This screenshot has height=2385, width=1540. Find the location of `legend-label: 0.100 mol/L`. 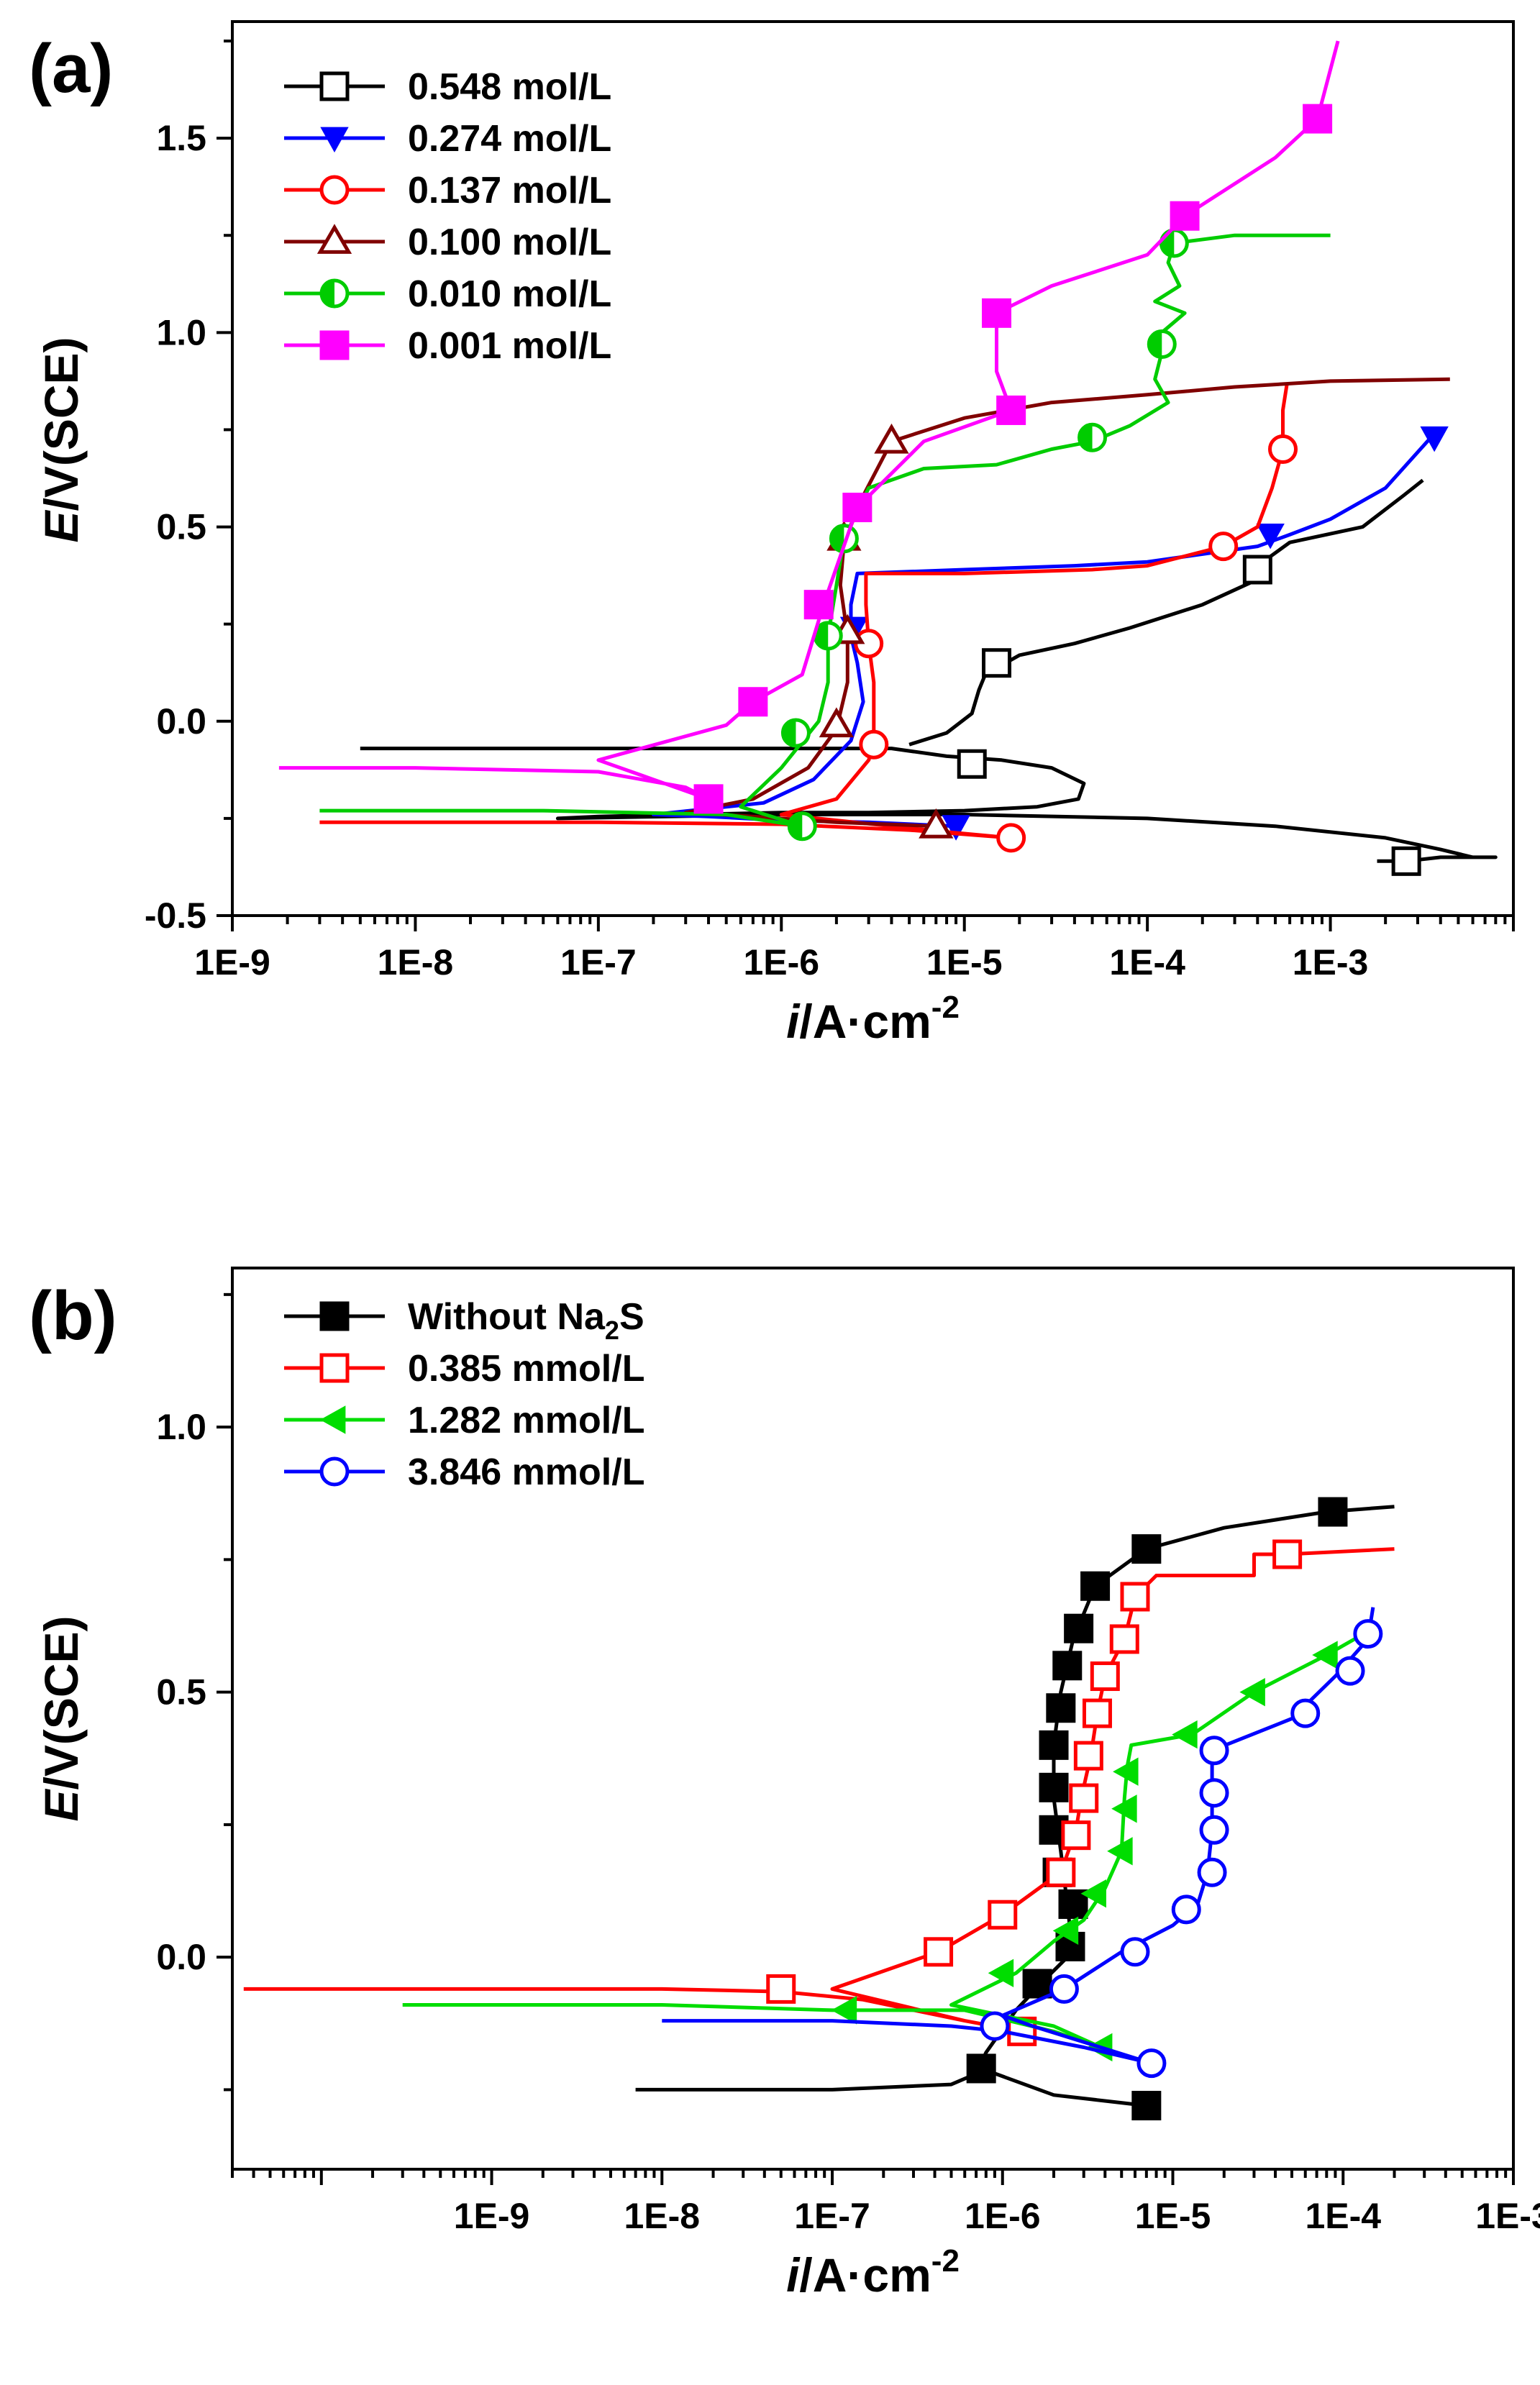

legend-label: 0.100 mol/L is located at coordinates (509, 242).